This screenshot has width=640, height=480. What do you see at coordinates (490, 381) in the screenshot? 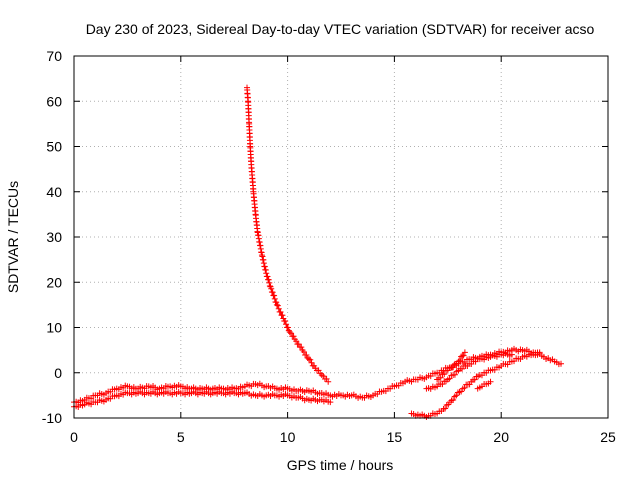
I see `data-point-short-segment` at bounding box center [490, 381].